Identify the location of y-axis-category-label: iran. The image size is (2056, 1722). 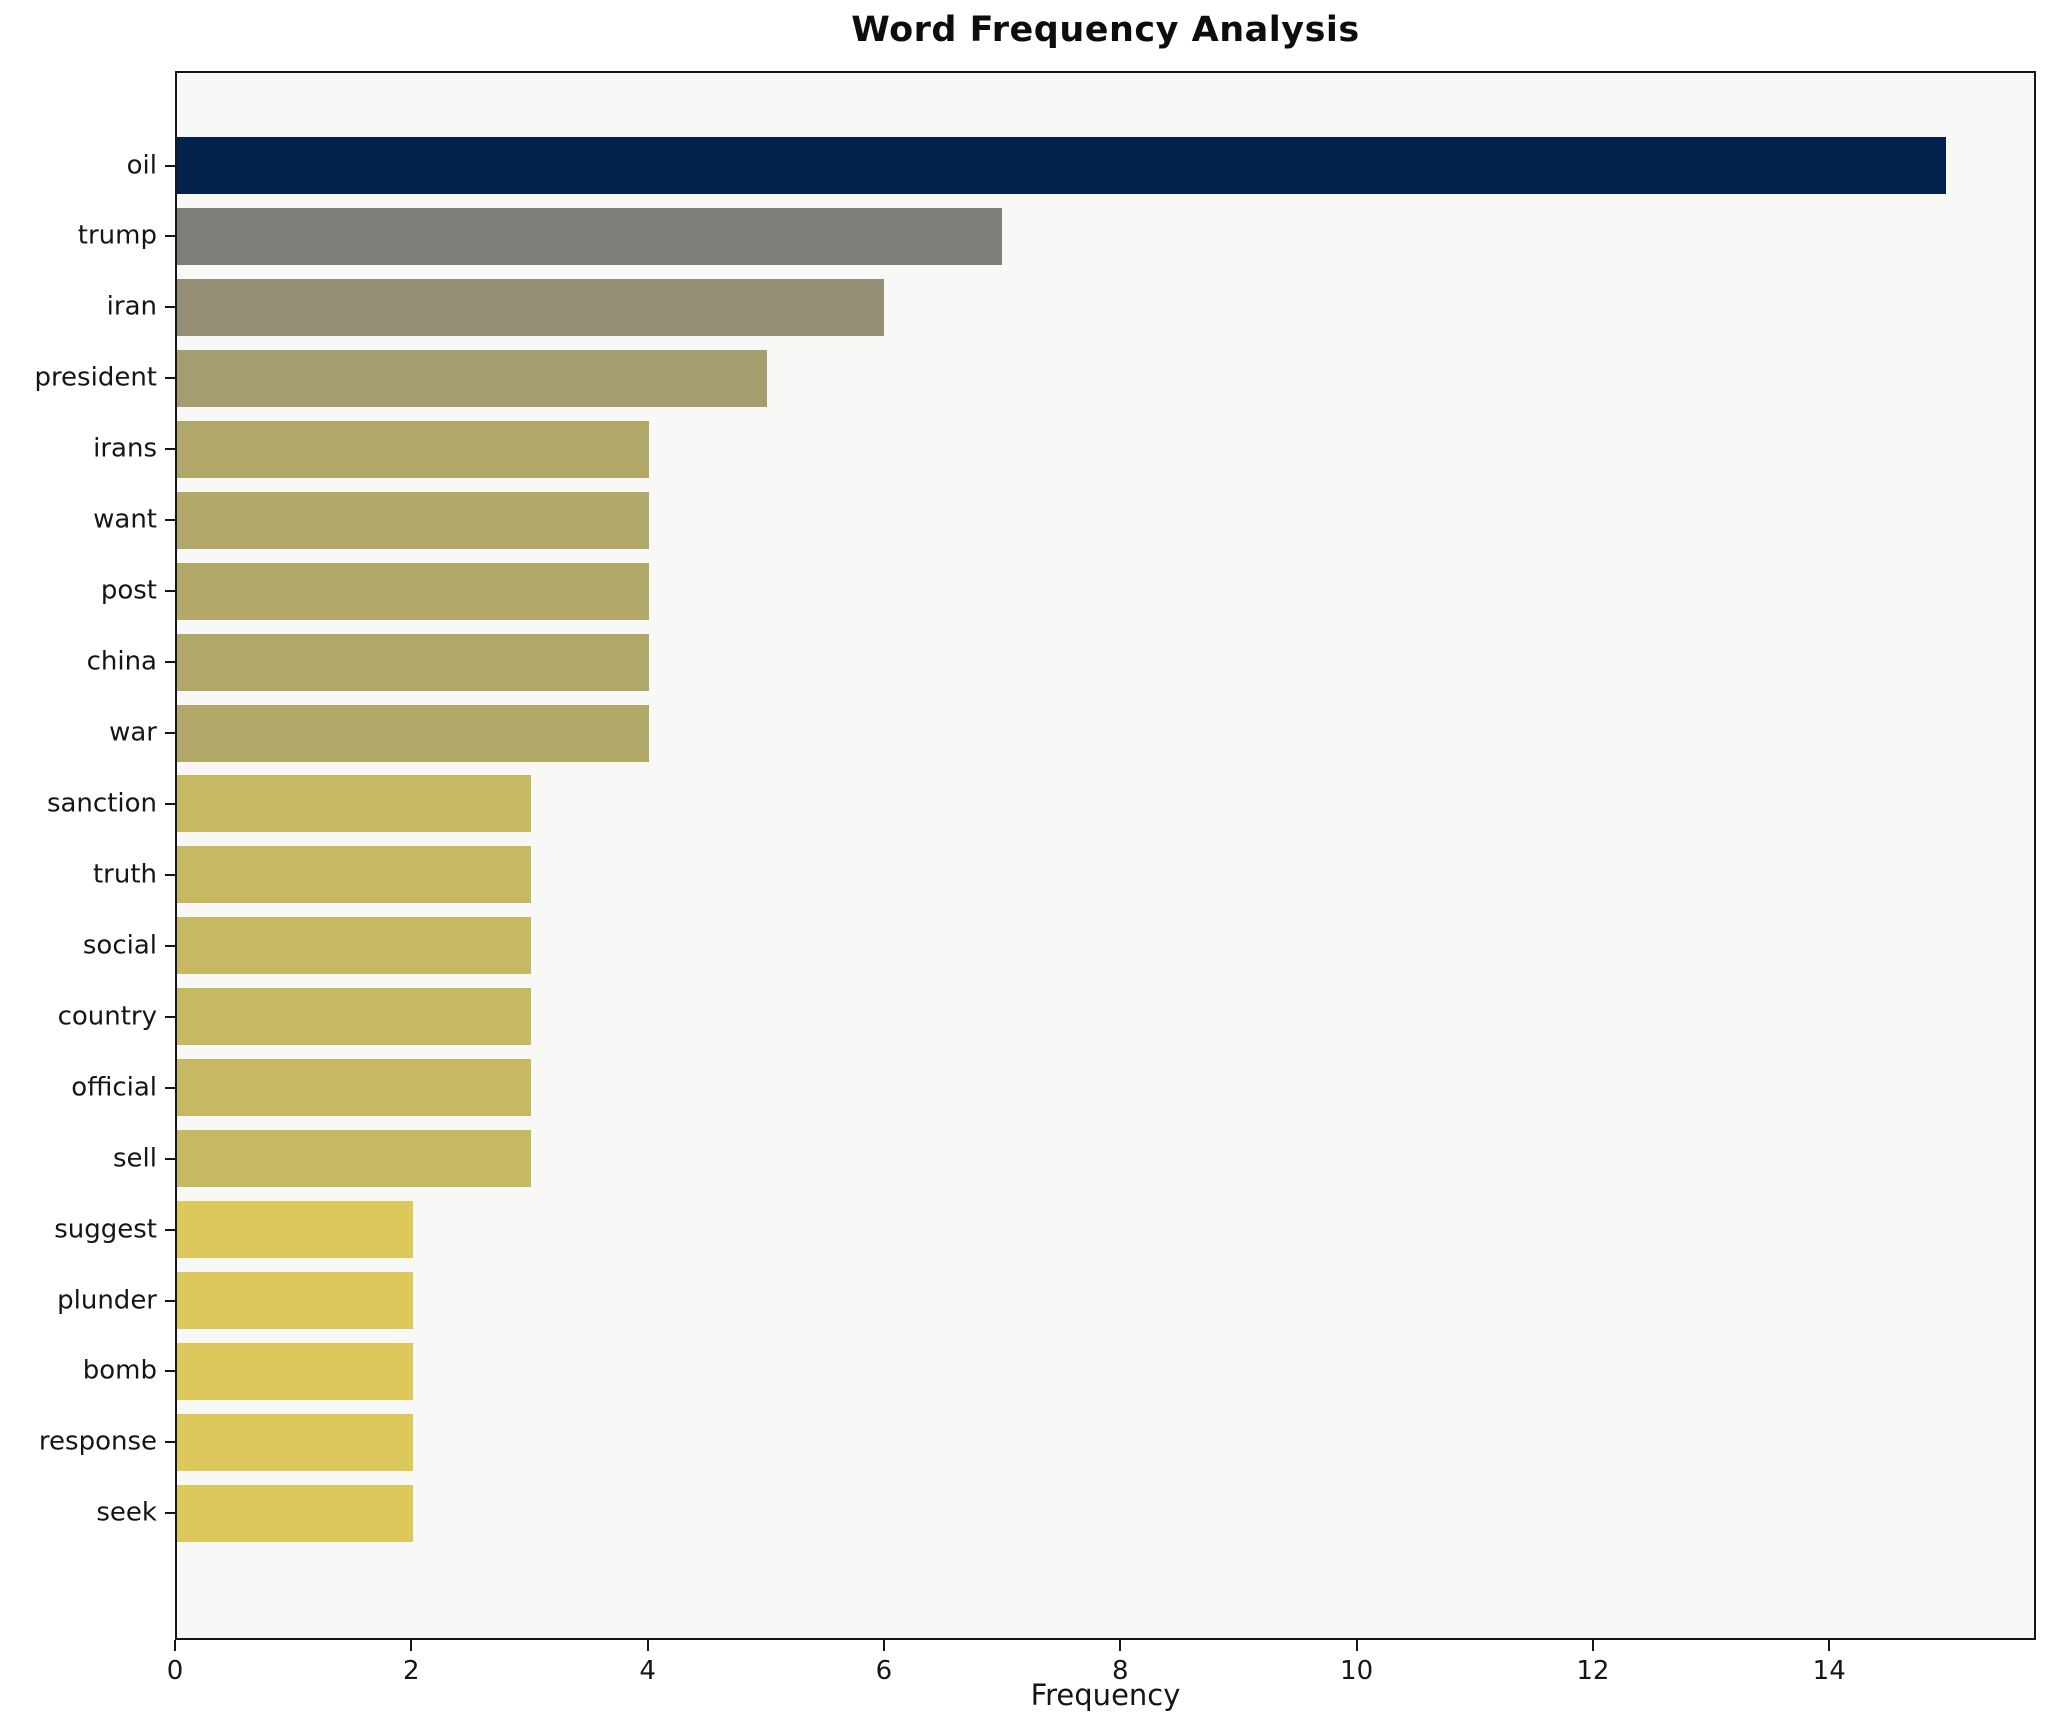
(131, 306).